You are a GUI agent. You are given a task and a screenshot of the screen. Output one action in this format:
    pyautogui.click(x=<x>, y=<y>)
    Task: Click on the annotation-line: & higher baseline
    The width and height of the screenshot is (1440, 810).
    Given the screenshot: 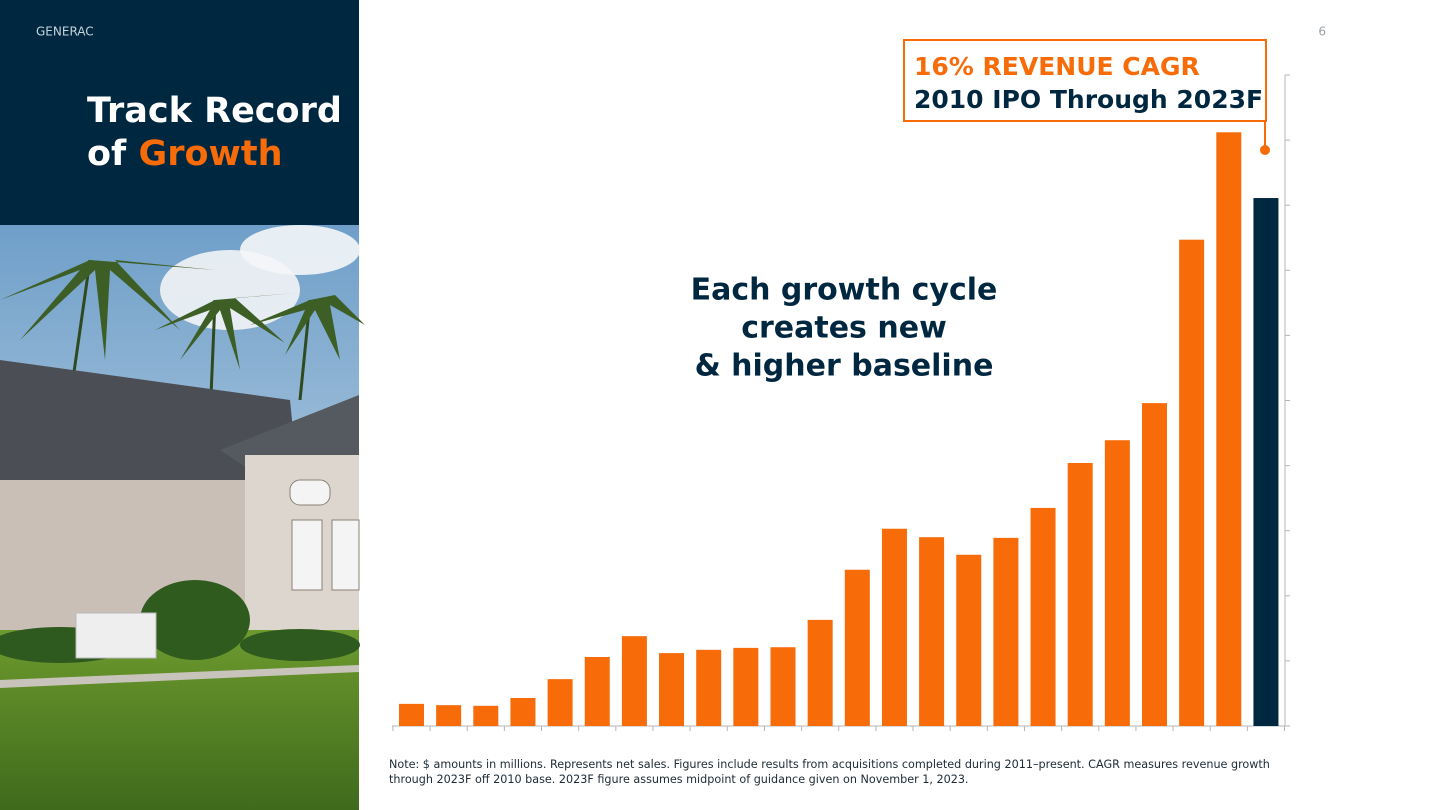 What is the action you would take?
    pyautogui.click(x=844, y=366)
    